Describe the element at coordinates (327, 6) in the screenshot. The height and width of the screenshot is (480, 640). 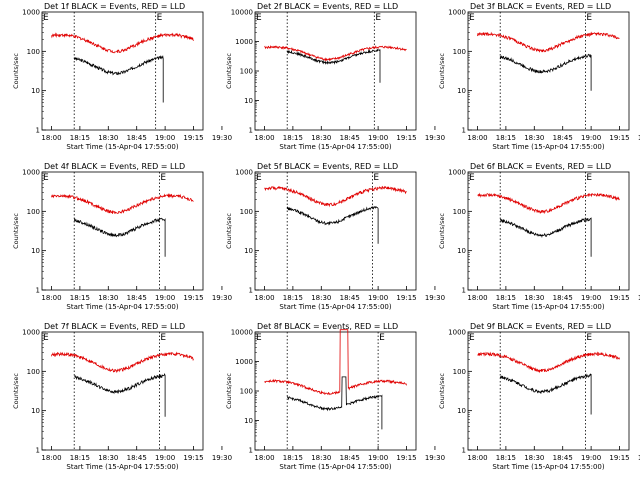
I see `chart-title: Det 2f BLACK = Events, RED = LLD` at that location.